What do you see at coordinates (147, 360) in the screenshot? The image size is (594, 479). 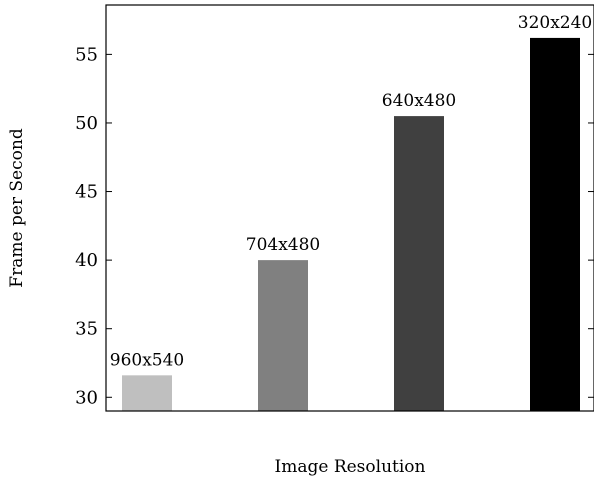 I see `data-label-960x540: 960x540` at bounding box center [147, 360].